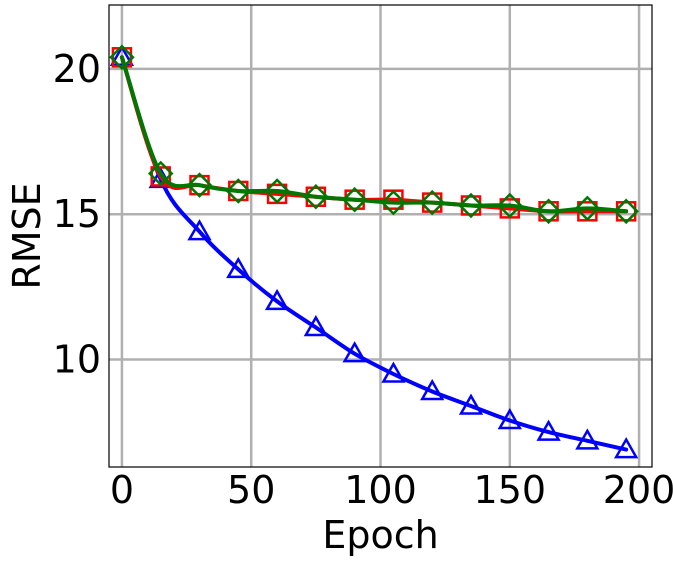  What do you see at coordinates (510, 490) in the screenshot?
I see `x-tick-label: 150` at bounding box center [510, 490].